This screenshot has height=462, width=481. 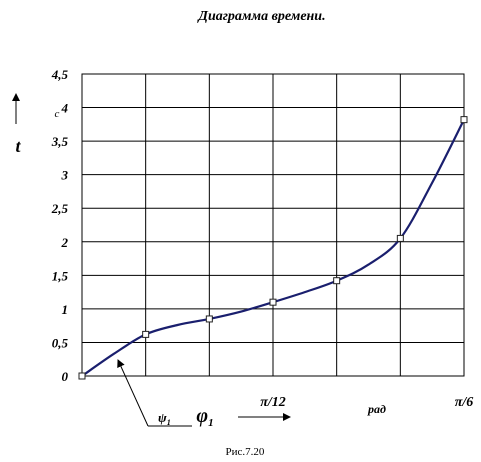 I want to click on chart-title: Диаграмма времени., so click(x=260, y=16).